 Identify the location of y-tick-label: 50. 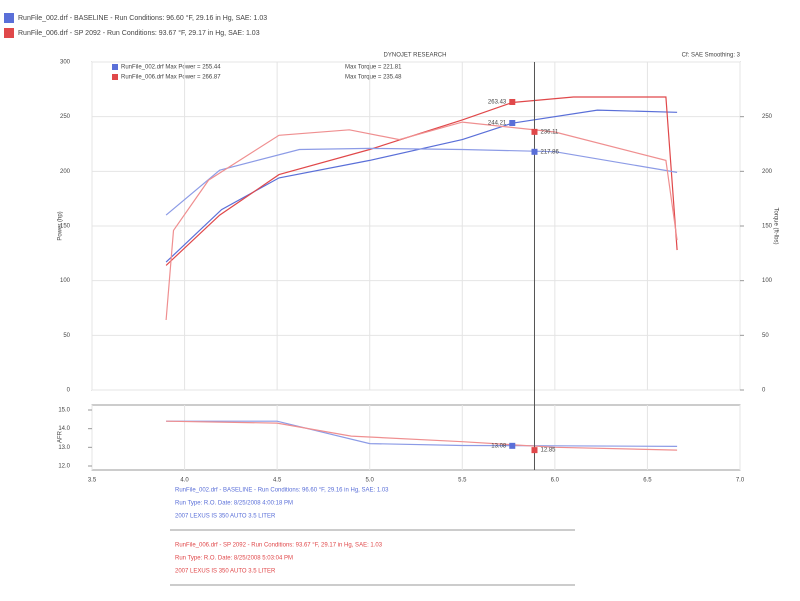
(66, 336).